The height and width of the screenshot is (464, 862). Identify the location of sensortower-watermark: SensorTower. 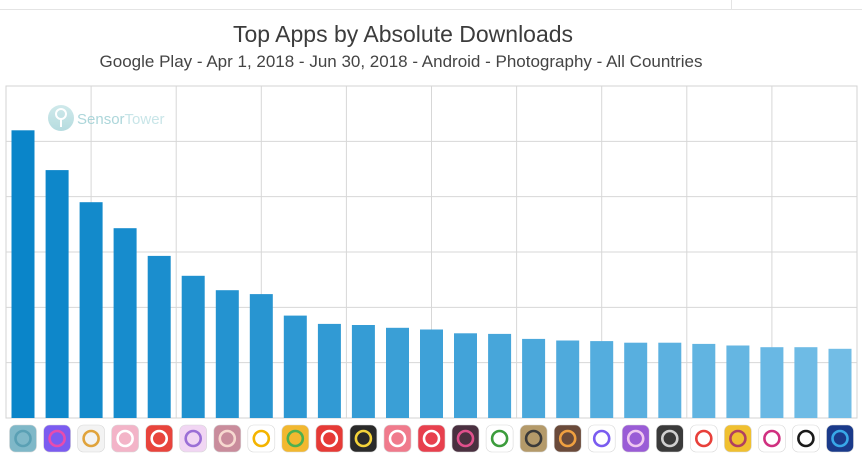
(106, 118).